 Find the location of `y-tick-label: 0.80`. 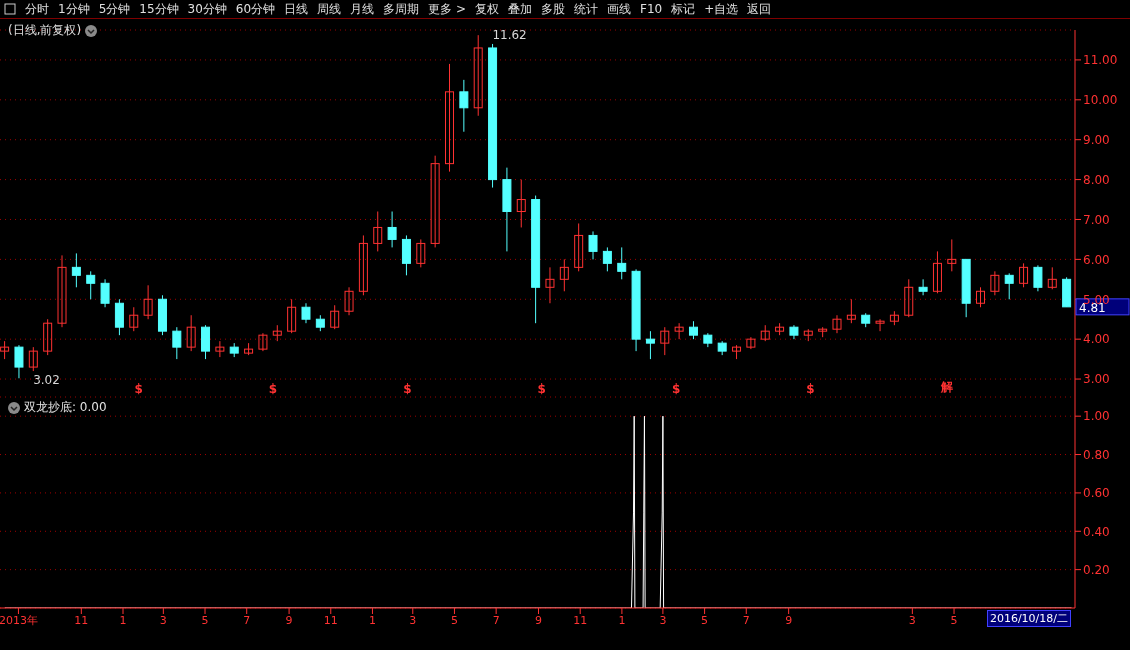

y-tick-label: 0.80 is located at coordinates (1096, 454).